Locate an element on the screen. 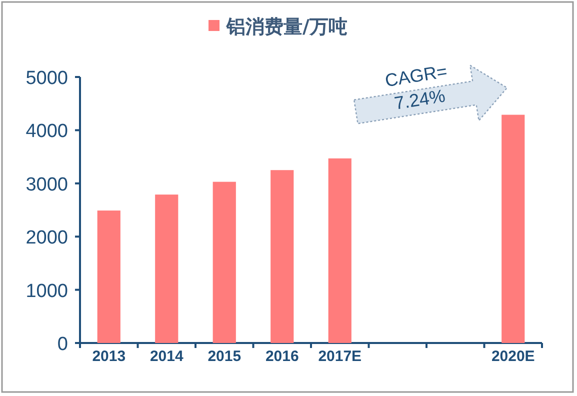  x-tick-label: 2016 is located at coordinates (282, 356).